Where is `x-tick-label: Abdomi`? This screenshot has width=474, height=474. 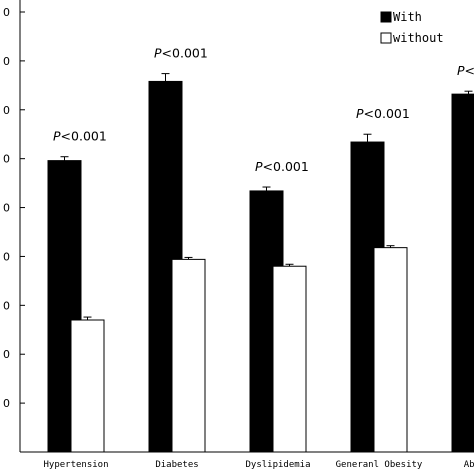
x-tick-label: Abdomi is located at coordinates (469, 465).